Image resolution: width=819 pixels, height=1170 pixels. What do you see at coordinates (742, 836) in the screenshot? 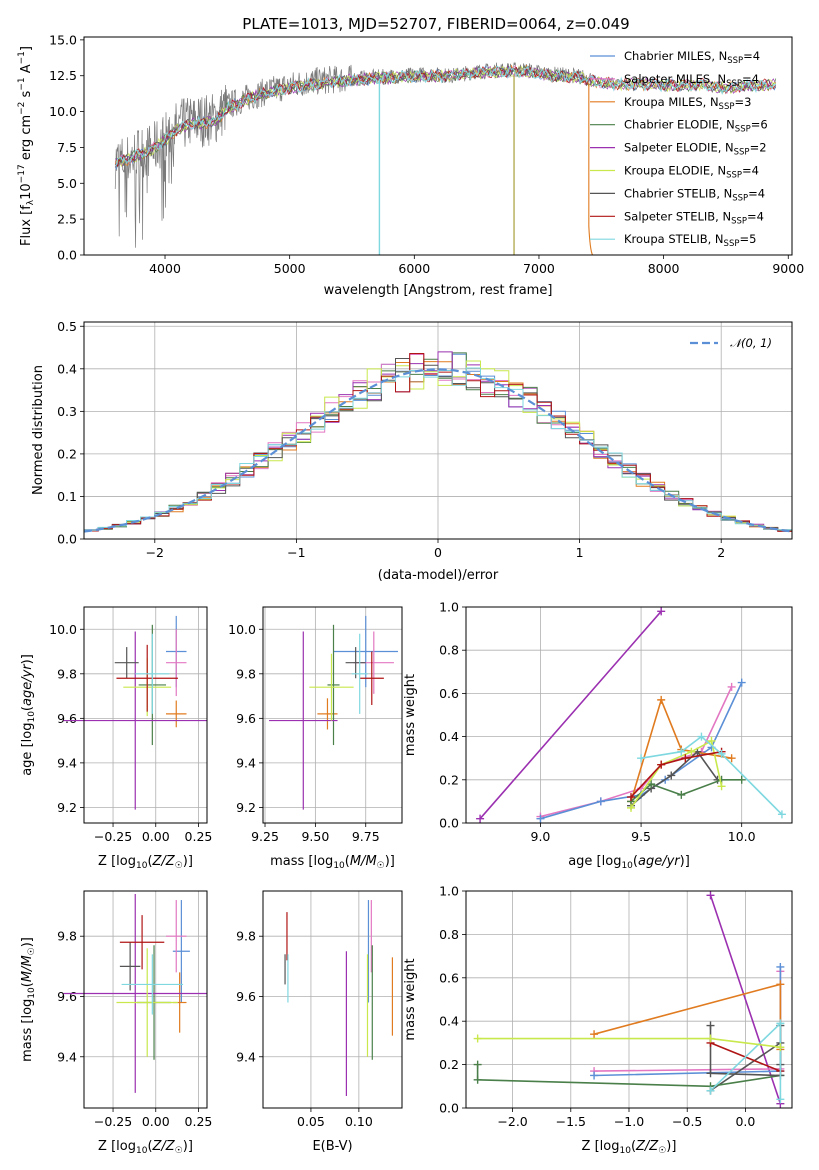
I see `x-tick-label: 10.0` at bounding box center [742, 836].